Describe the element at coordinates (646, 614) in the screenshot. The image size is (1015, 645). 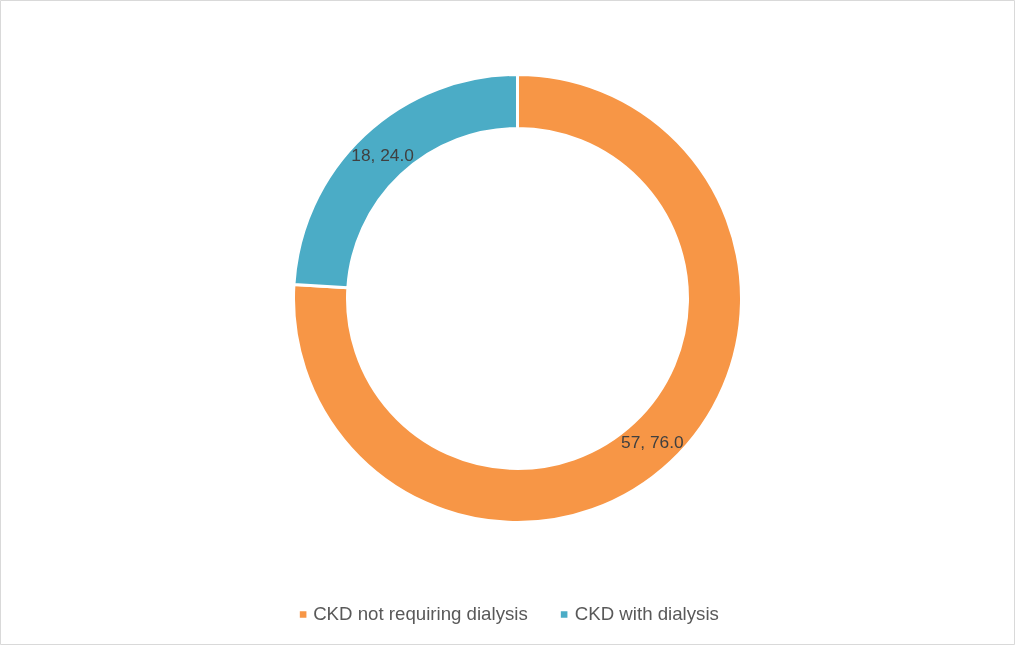
I see `legend-label: CKD with dialysis` at that location.